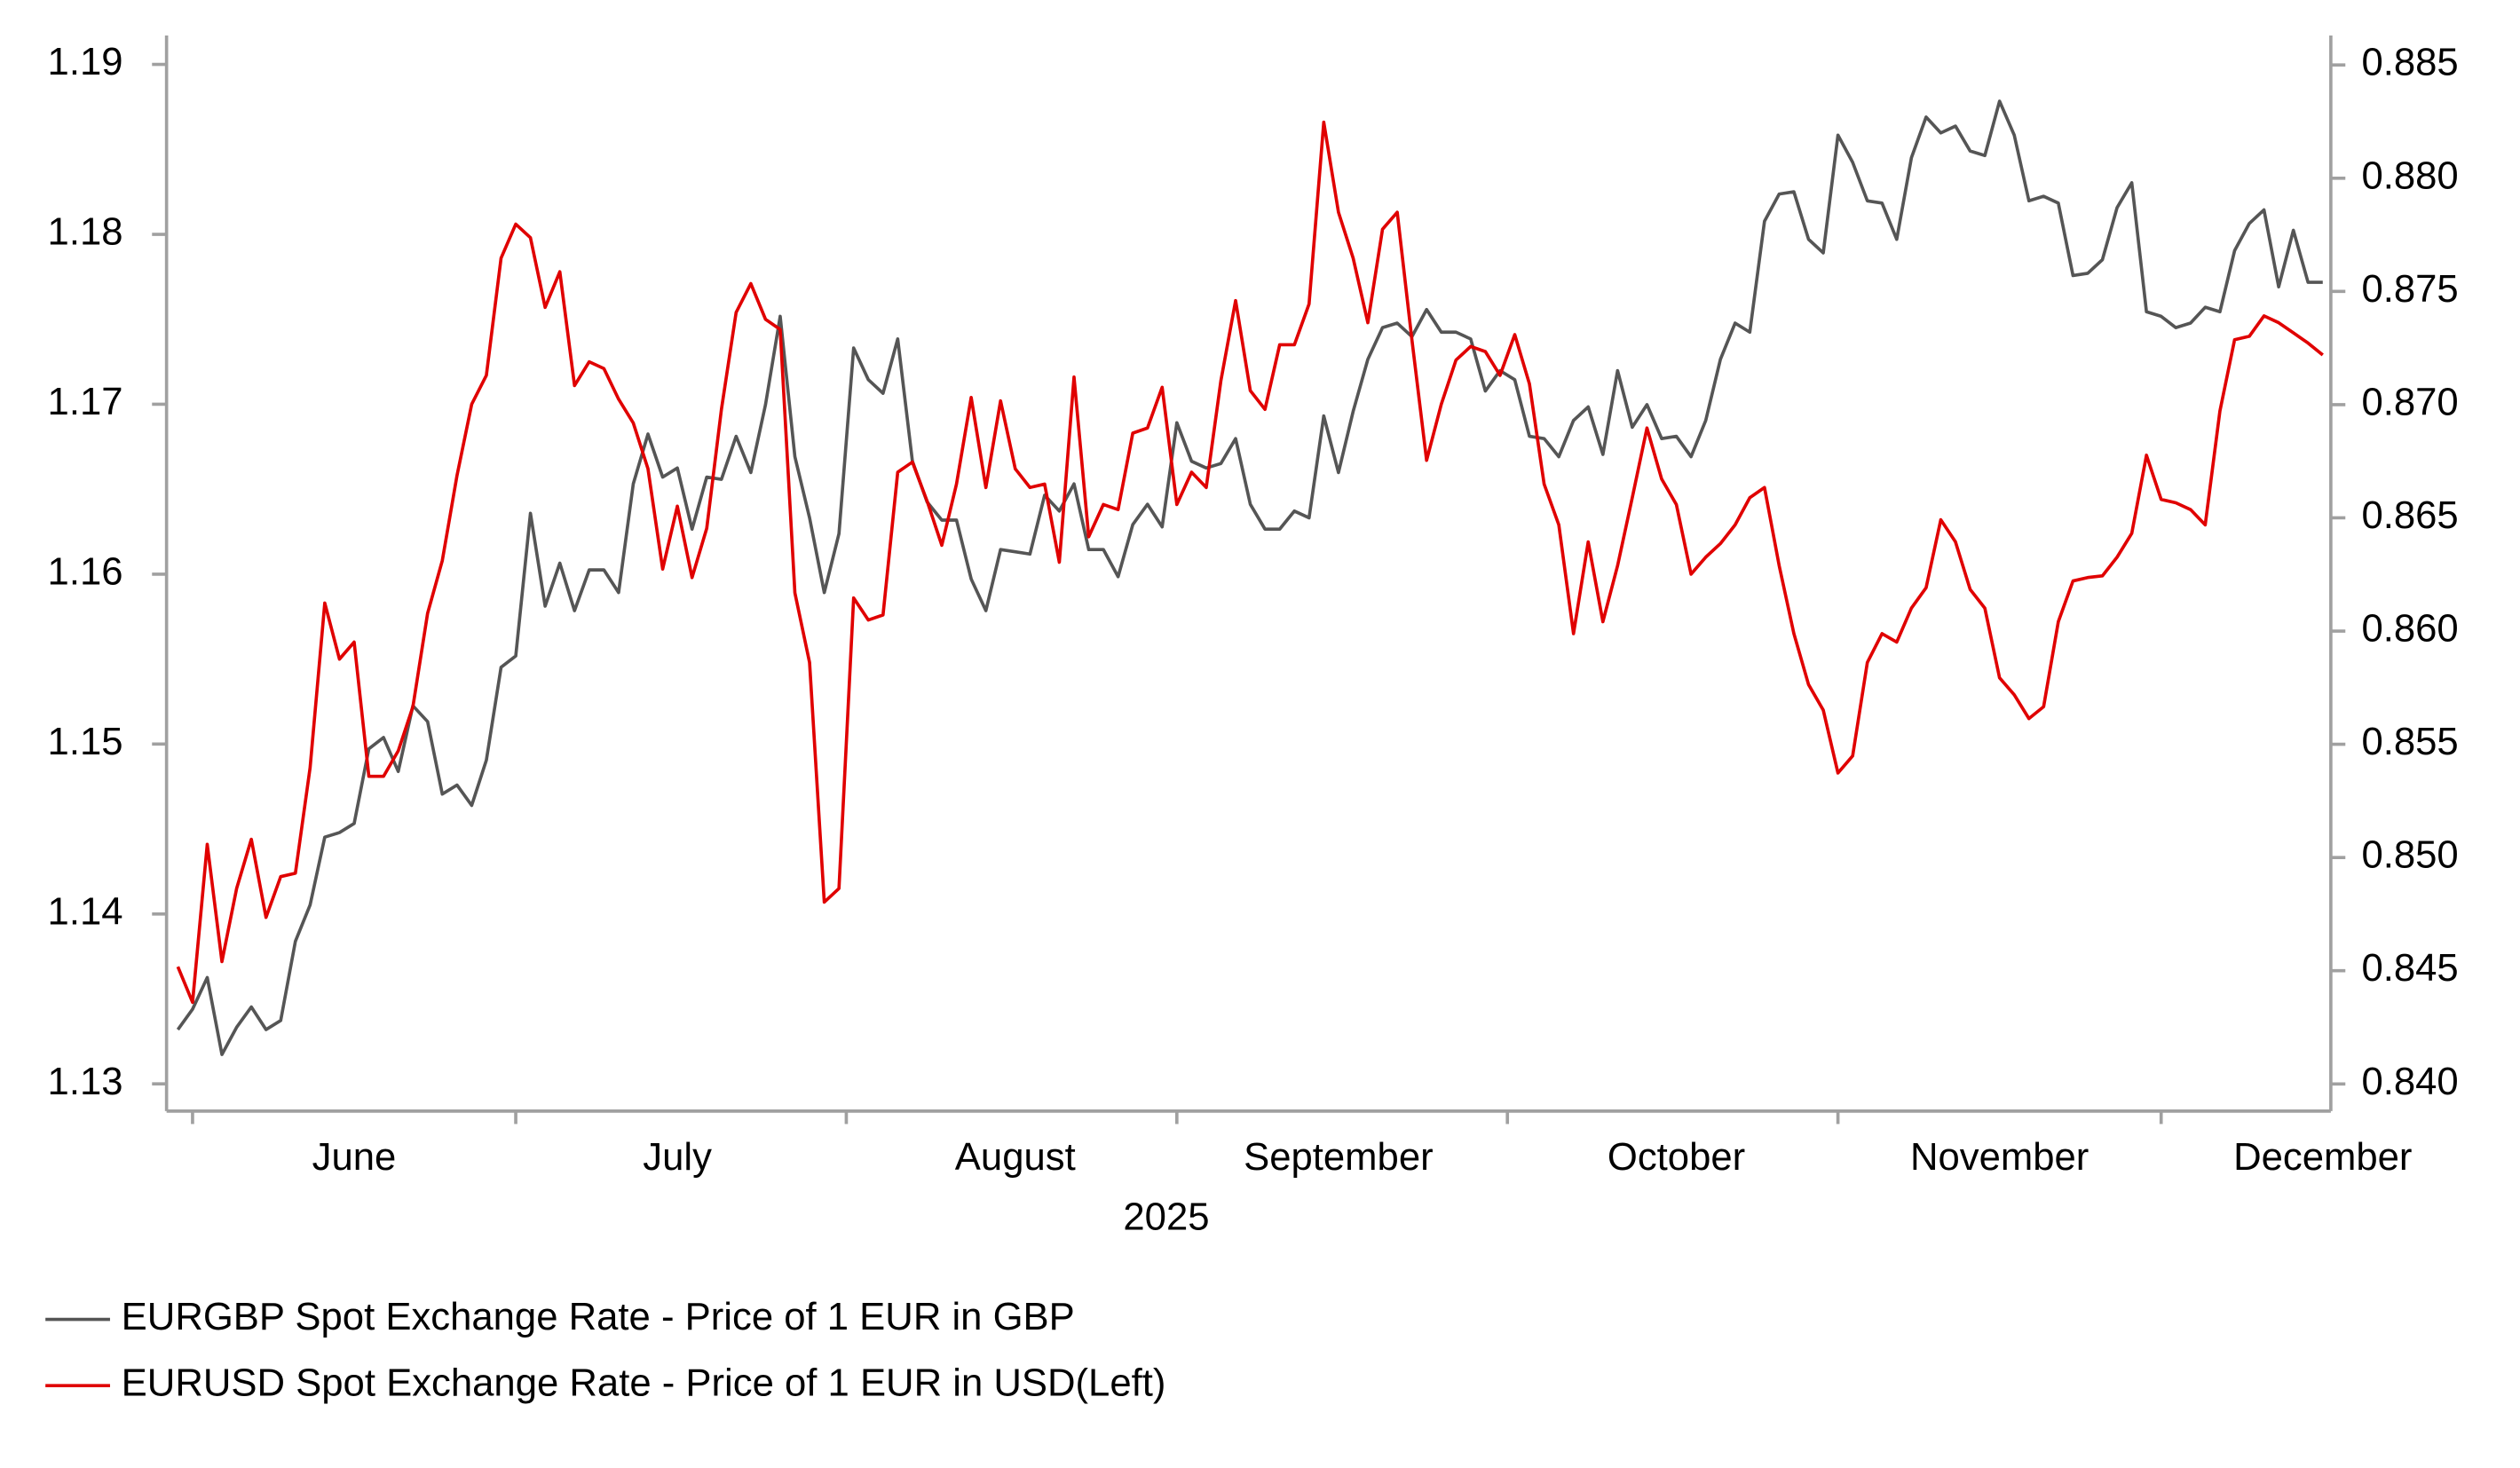  What do you see at coordinates (2000, 1157) in the screenshot?
I see `x-tick-label: November` at bounding box center [2000, 1157].